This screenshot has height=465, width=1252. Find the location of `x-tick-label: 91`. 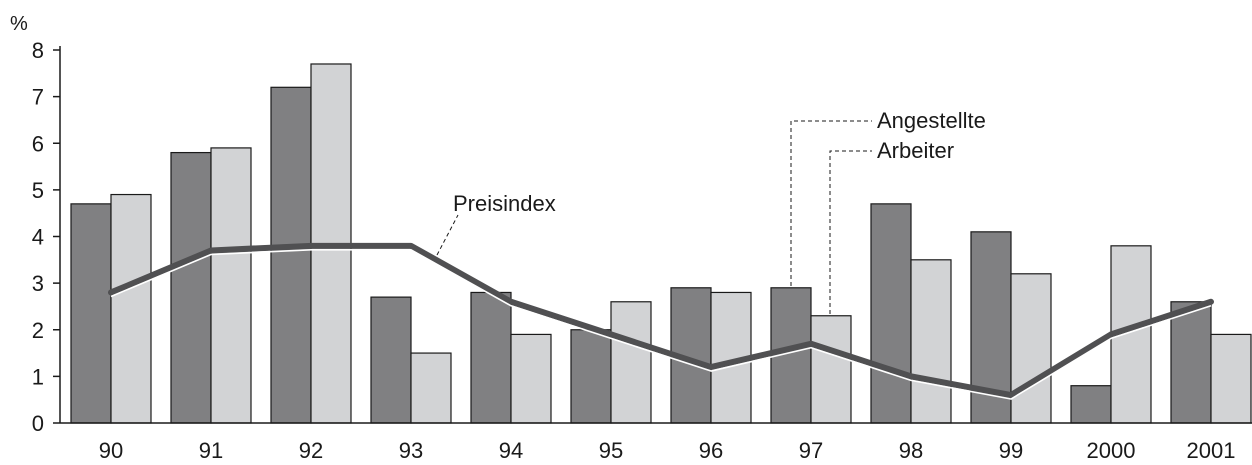

x-tick-label: 91 is located at coordinates (211, 450).